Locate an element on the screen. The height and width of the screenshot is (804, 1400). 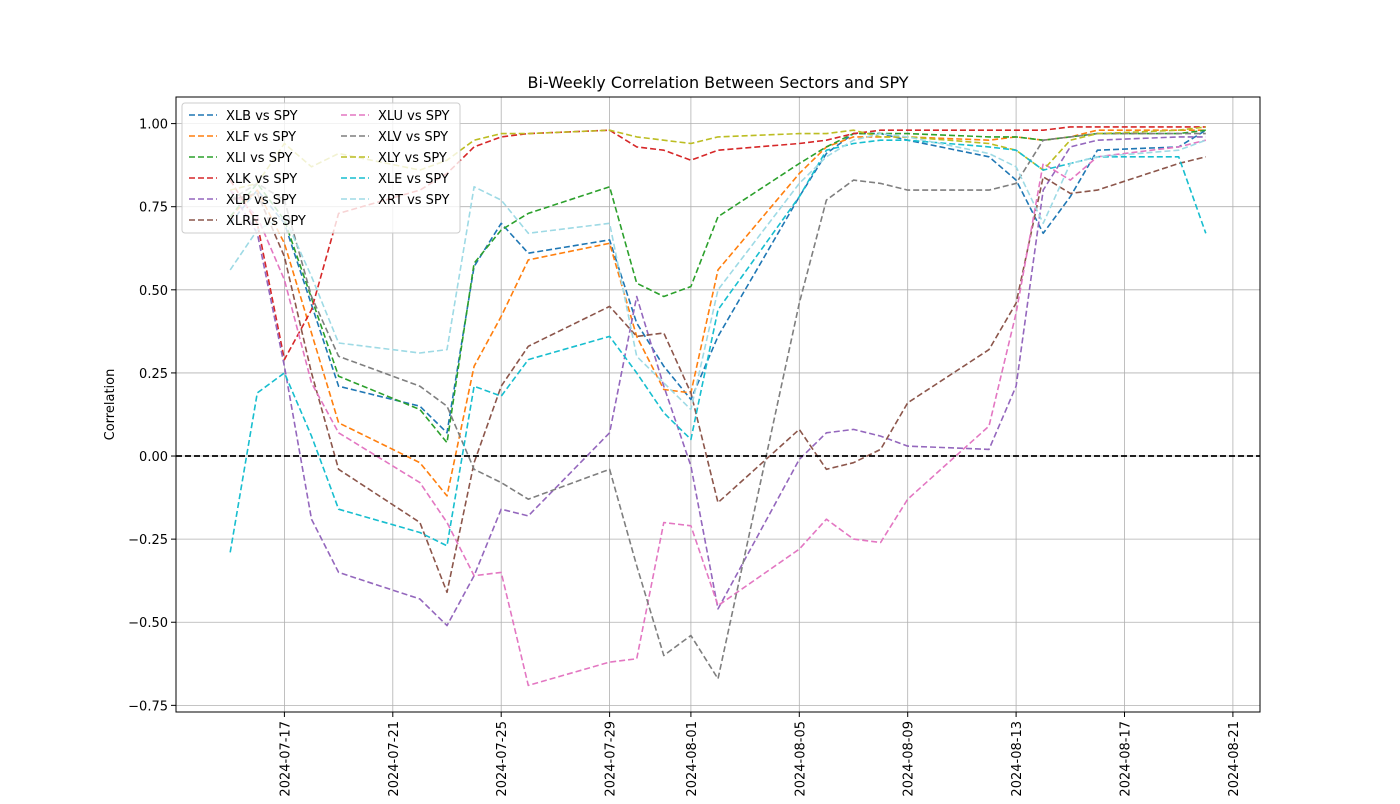
legend-entry-label: XRT vs SPY is located at coordinates (413, 200).